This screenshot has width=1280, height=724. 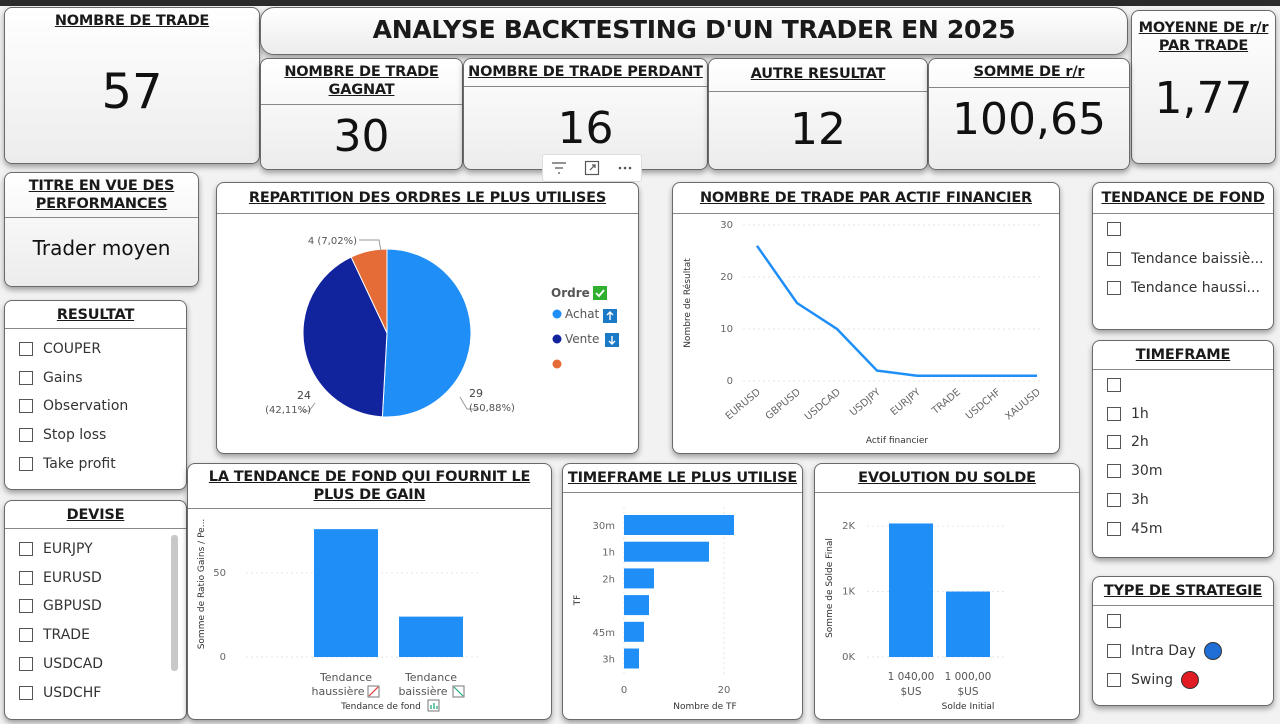 What do you see at coordinates (95, 315) in the screenshot?
I see `slicer-resultat-title: RESULTAT` at bounding box center [95, 315].